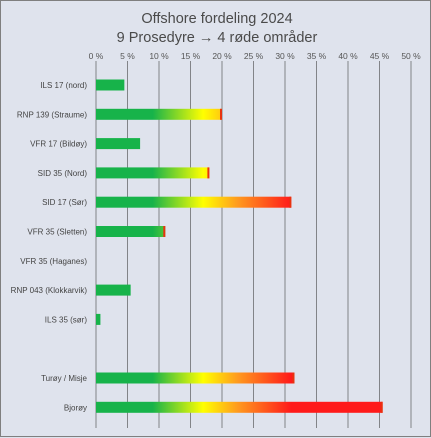 The width and height of the screenshot is (431, 438). I want to click on category-label: RNP 139 (Straume), so click(52, 114).